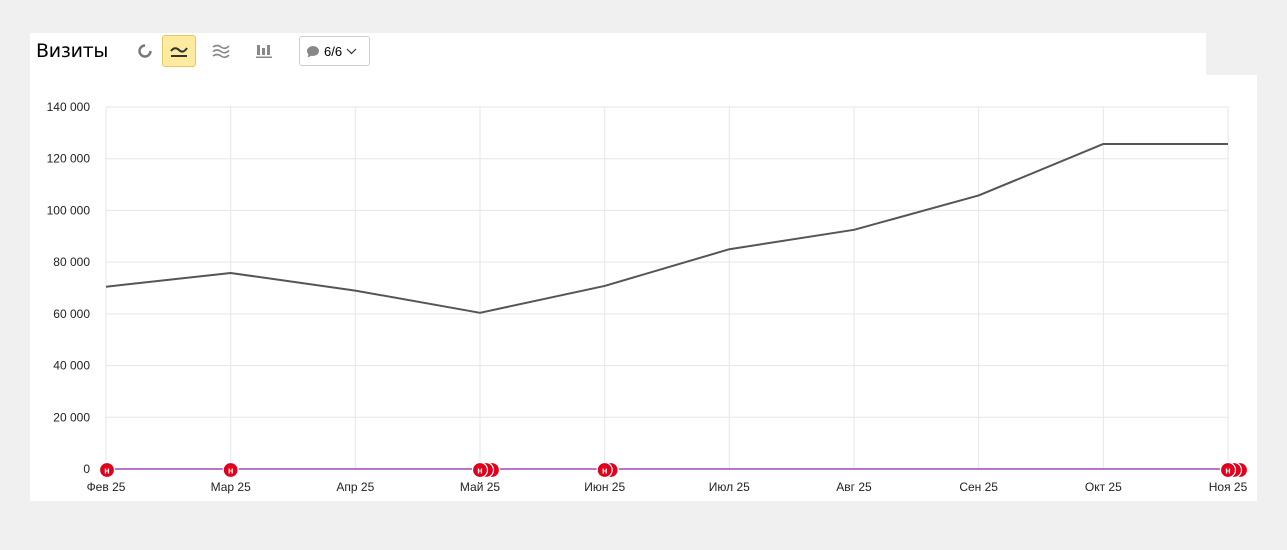 This screenshot has width=1287, height=550. I want to click on x-tick-label: Окт 25, so click(1103, 487).